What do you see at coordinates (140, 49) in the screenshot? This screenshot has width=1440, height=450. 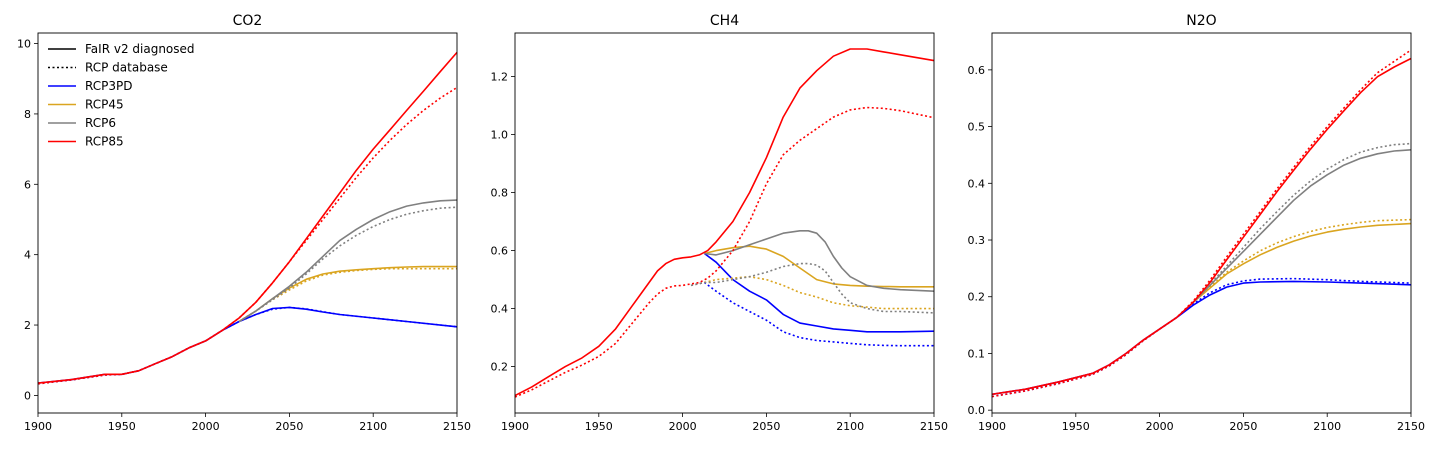 I see `legend-label: FaIR v2 diagnosed` at bounding box center [140, 49].